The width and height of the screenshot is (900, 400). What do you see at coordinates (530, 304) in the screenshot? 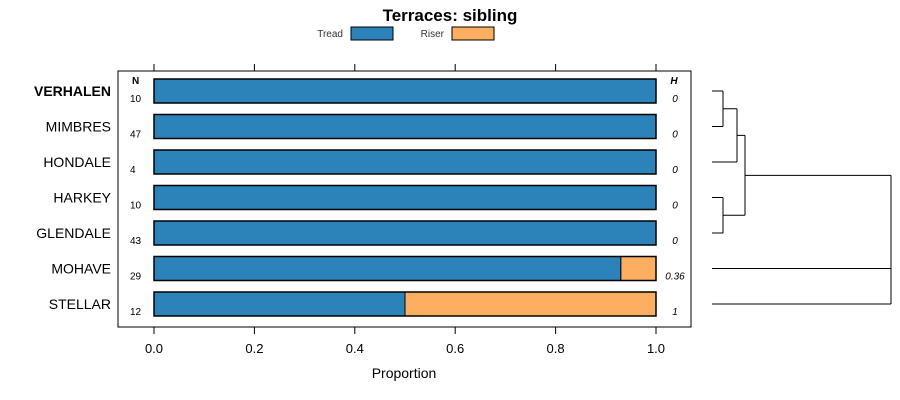
I see `bar-stellar-riser` at bounding box center [530, 304].